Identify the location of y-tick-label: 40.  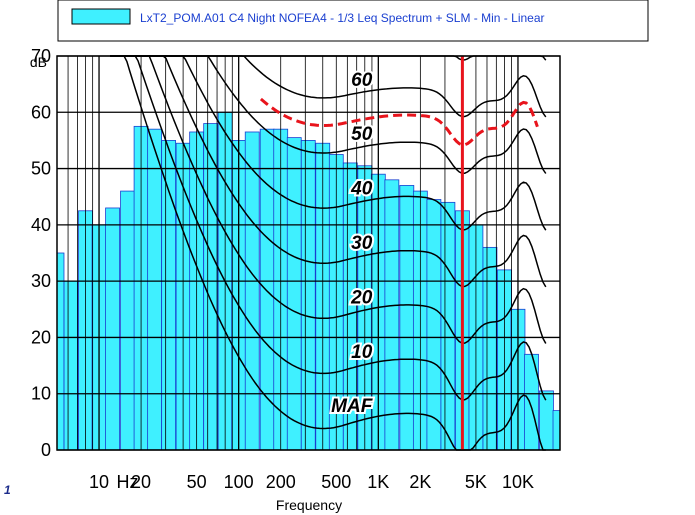
(41, 225).